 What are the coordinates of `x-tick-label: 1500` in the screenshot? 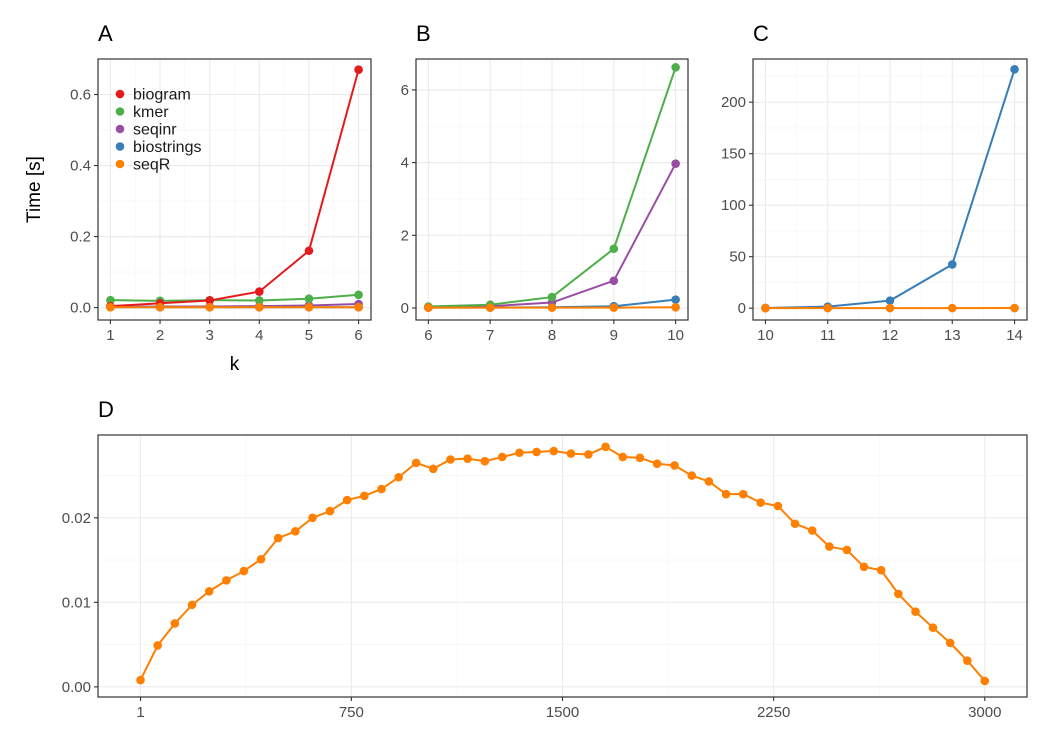 It's located at (562, 712).